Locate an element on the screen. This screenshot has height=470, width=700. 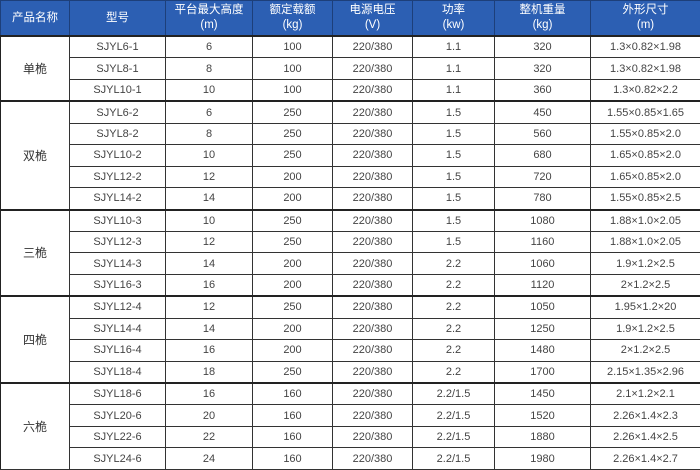
table-cell: SJYL16-3 is located at coordinates (118, 285).